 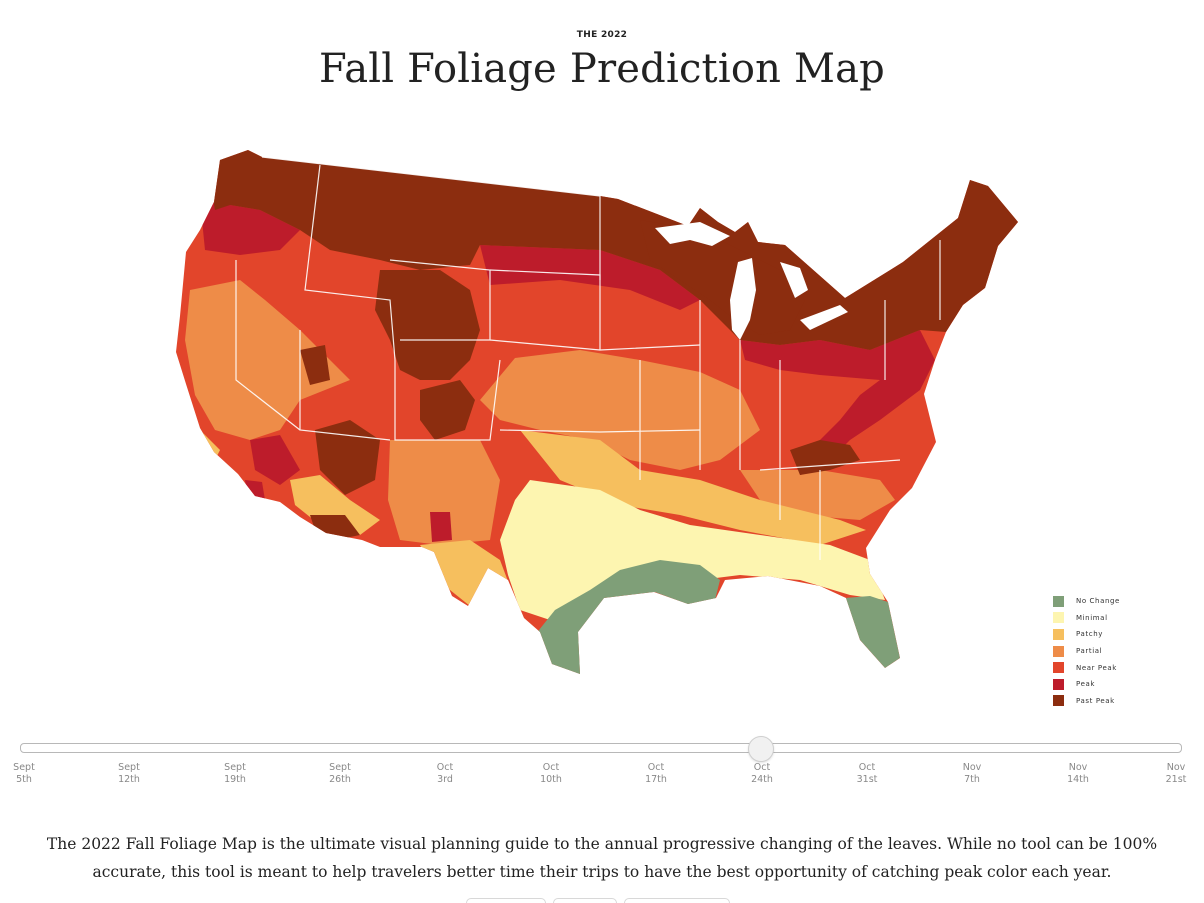 What do you see at coordinates (267, 360) in the screenshot?
I see `region-partial-west` at bounding box center [267, 360].